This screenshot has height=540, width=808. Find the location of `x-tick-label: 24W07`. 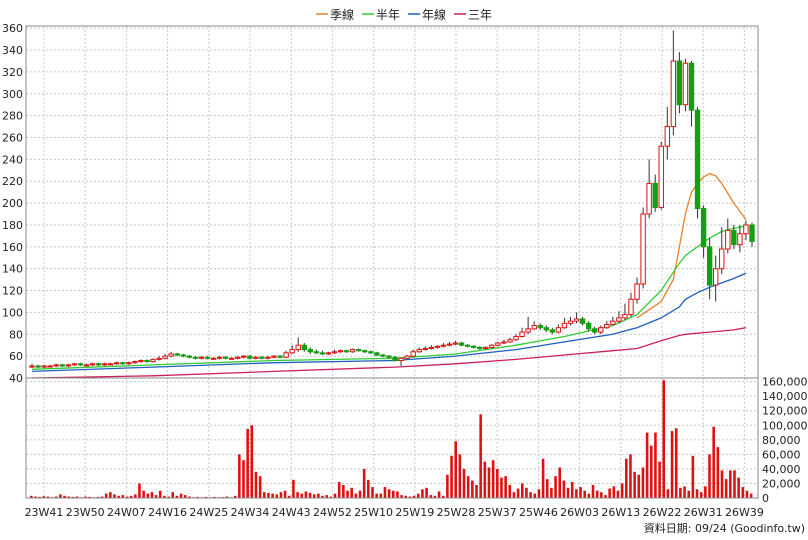

x-tick-label: 24W07 is located at coordinates (126, 512).